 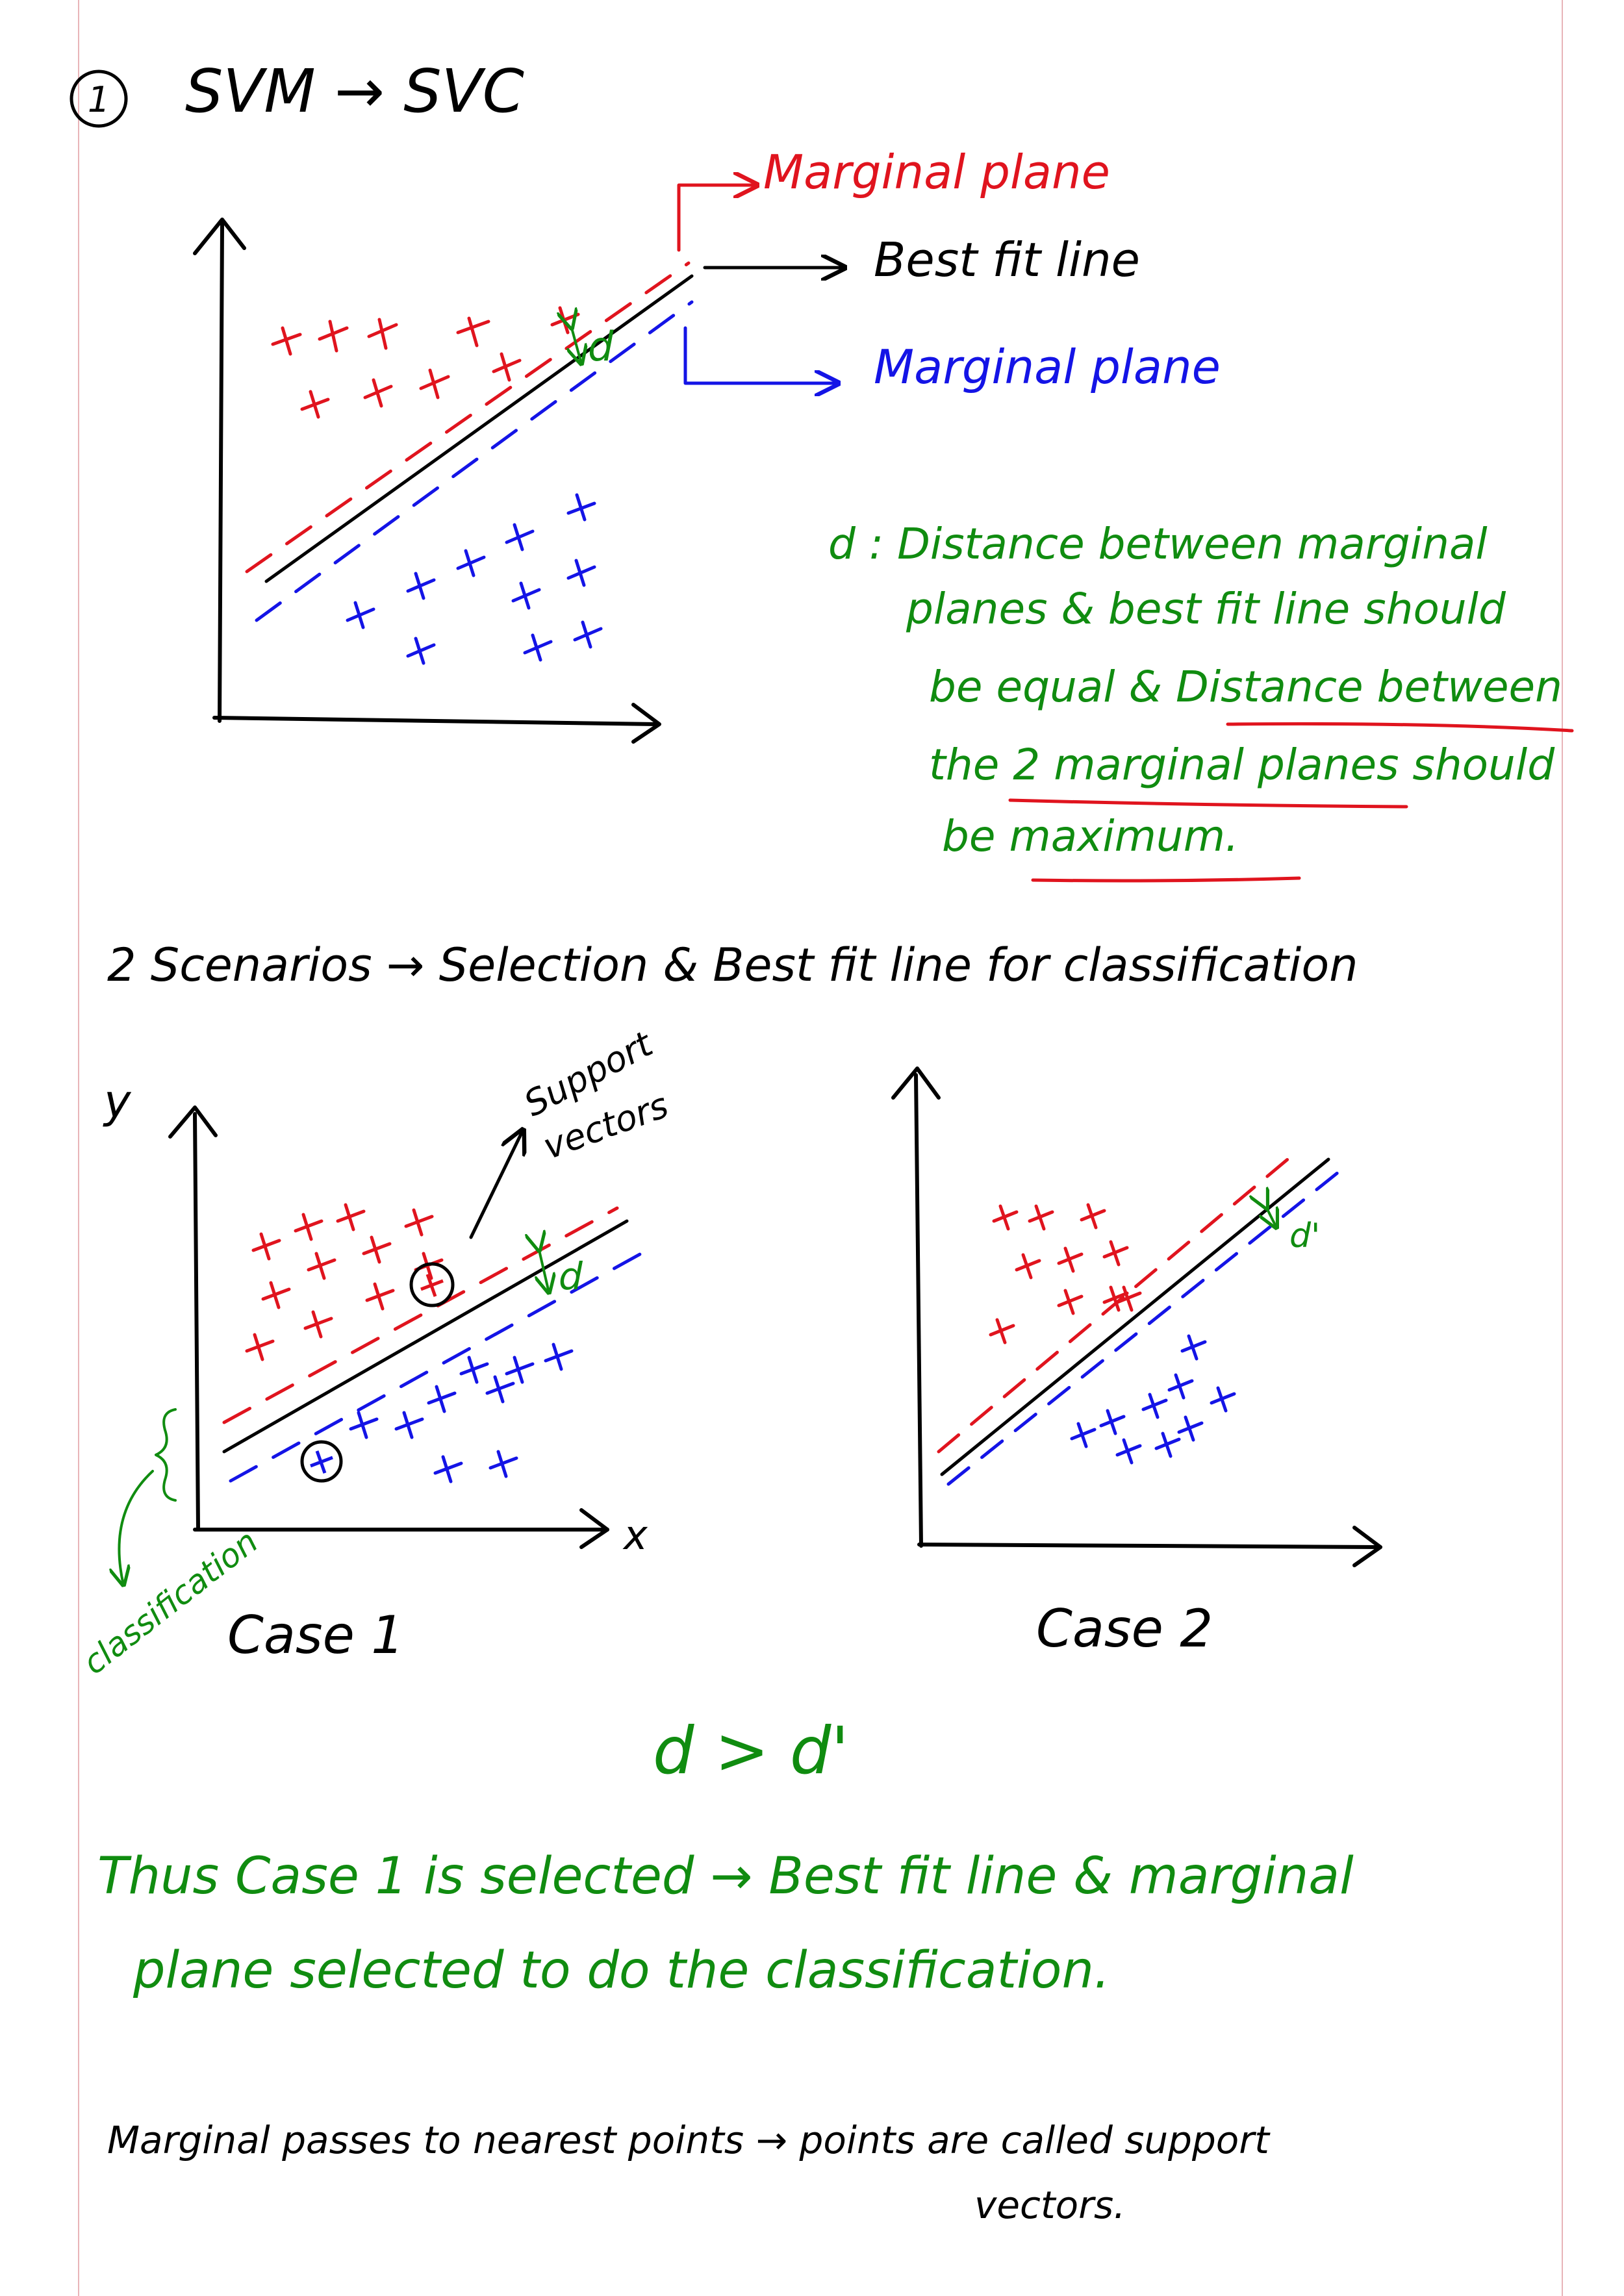 I want to click on red-marginal-plane-label: Marginal plane, so click(x=936, y=172).